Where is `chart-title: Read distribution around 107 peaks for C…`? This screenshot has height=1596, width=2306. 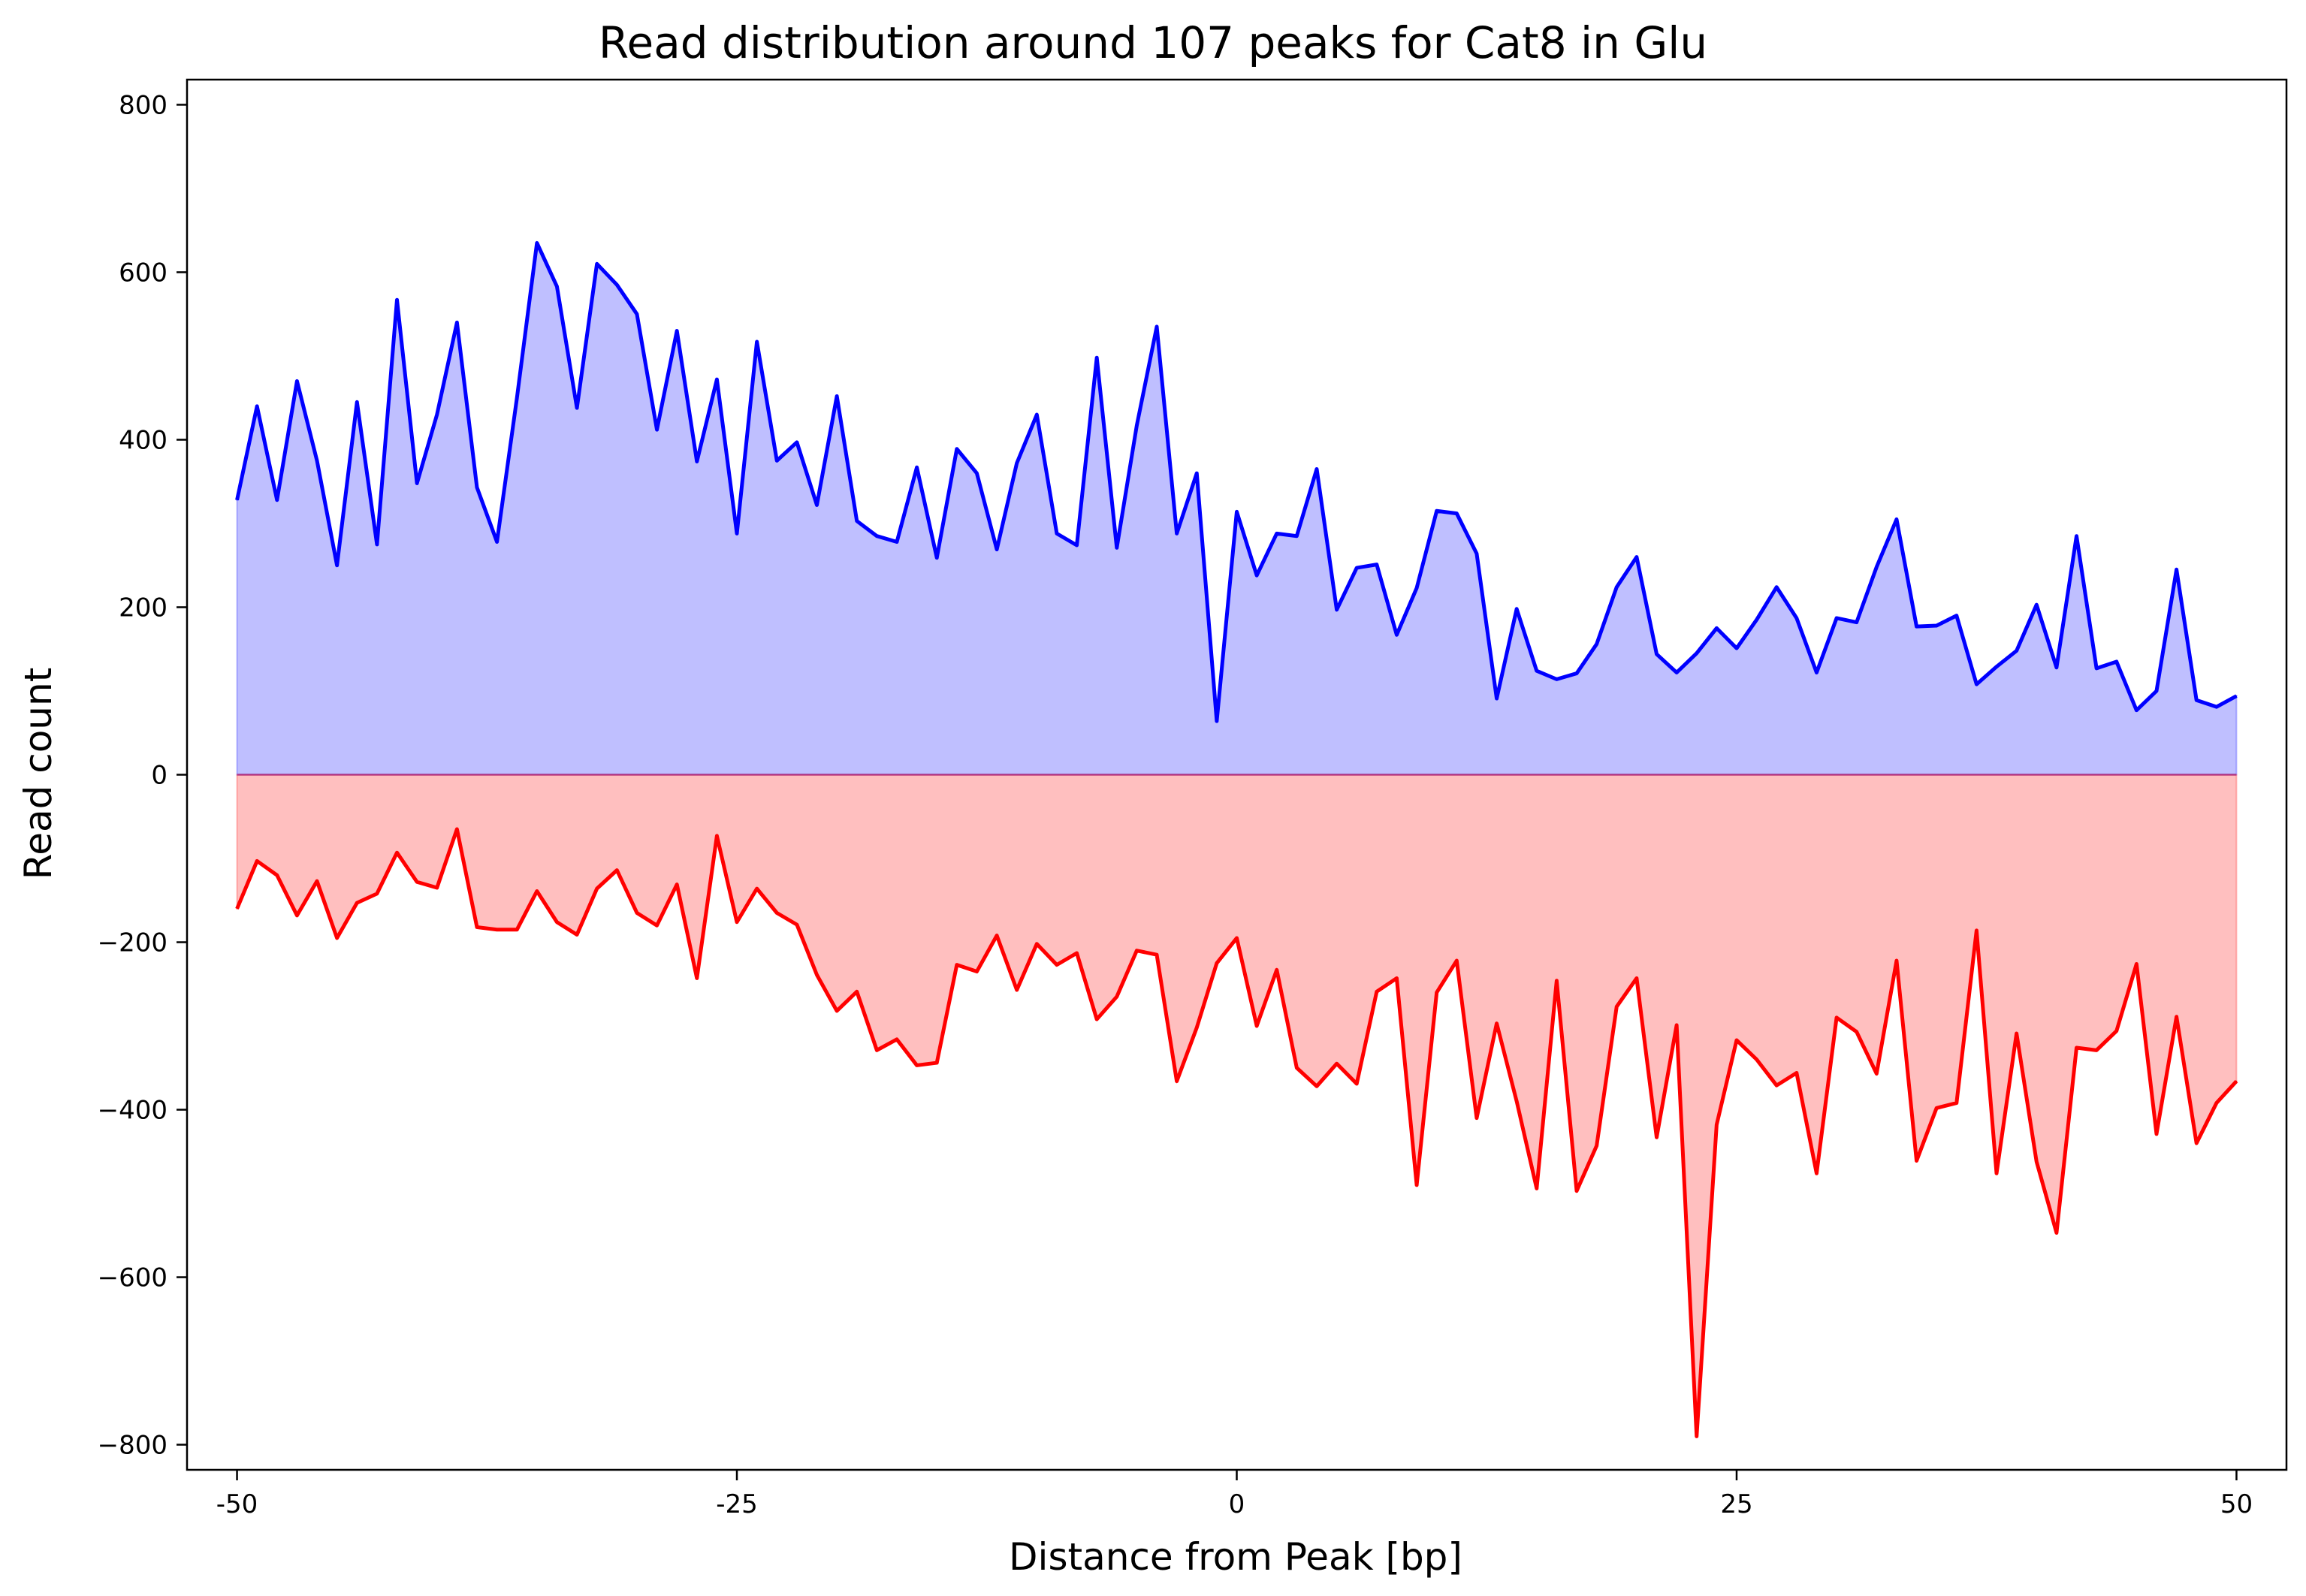 chart-title: Read distribution around 107 peaks for C… is located at coordinates (1153, 42).